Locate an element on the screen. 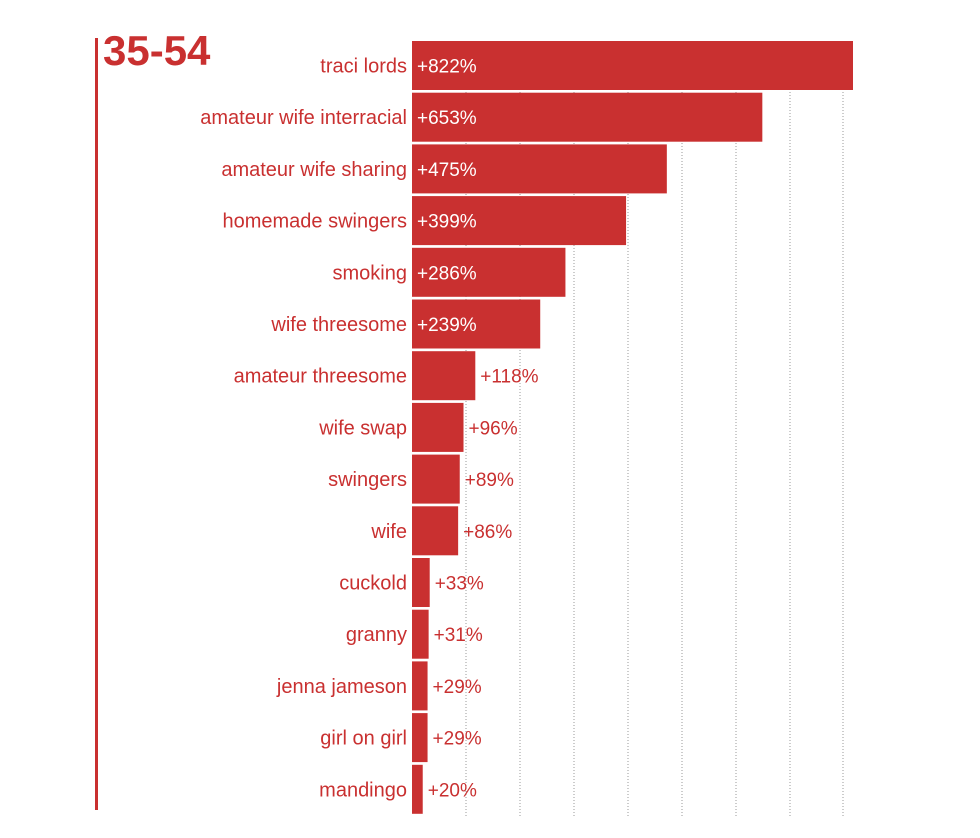  category-label: girl on girl is located at coordinates (363, 739).